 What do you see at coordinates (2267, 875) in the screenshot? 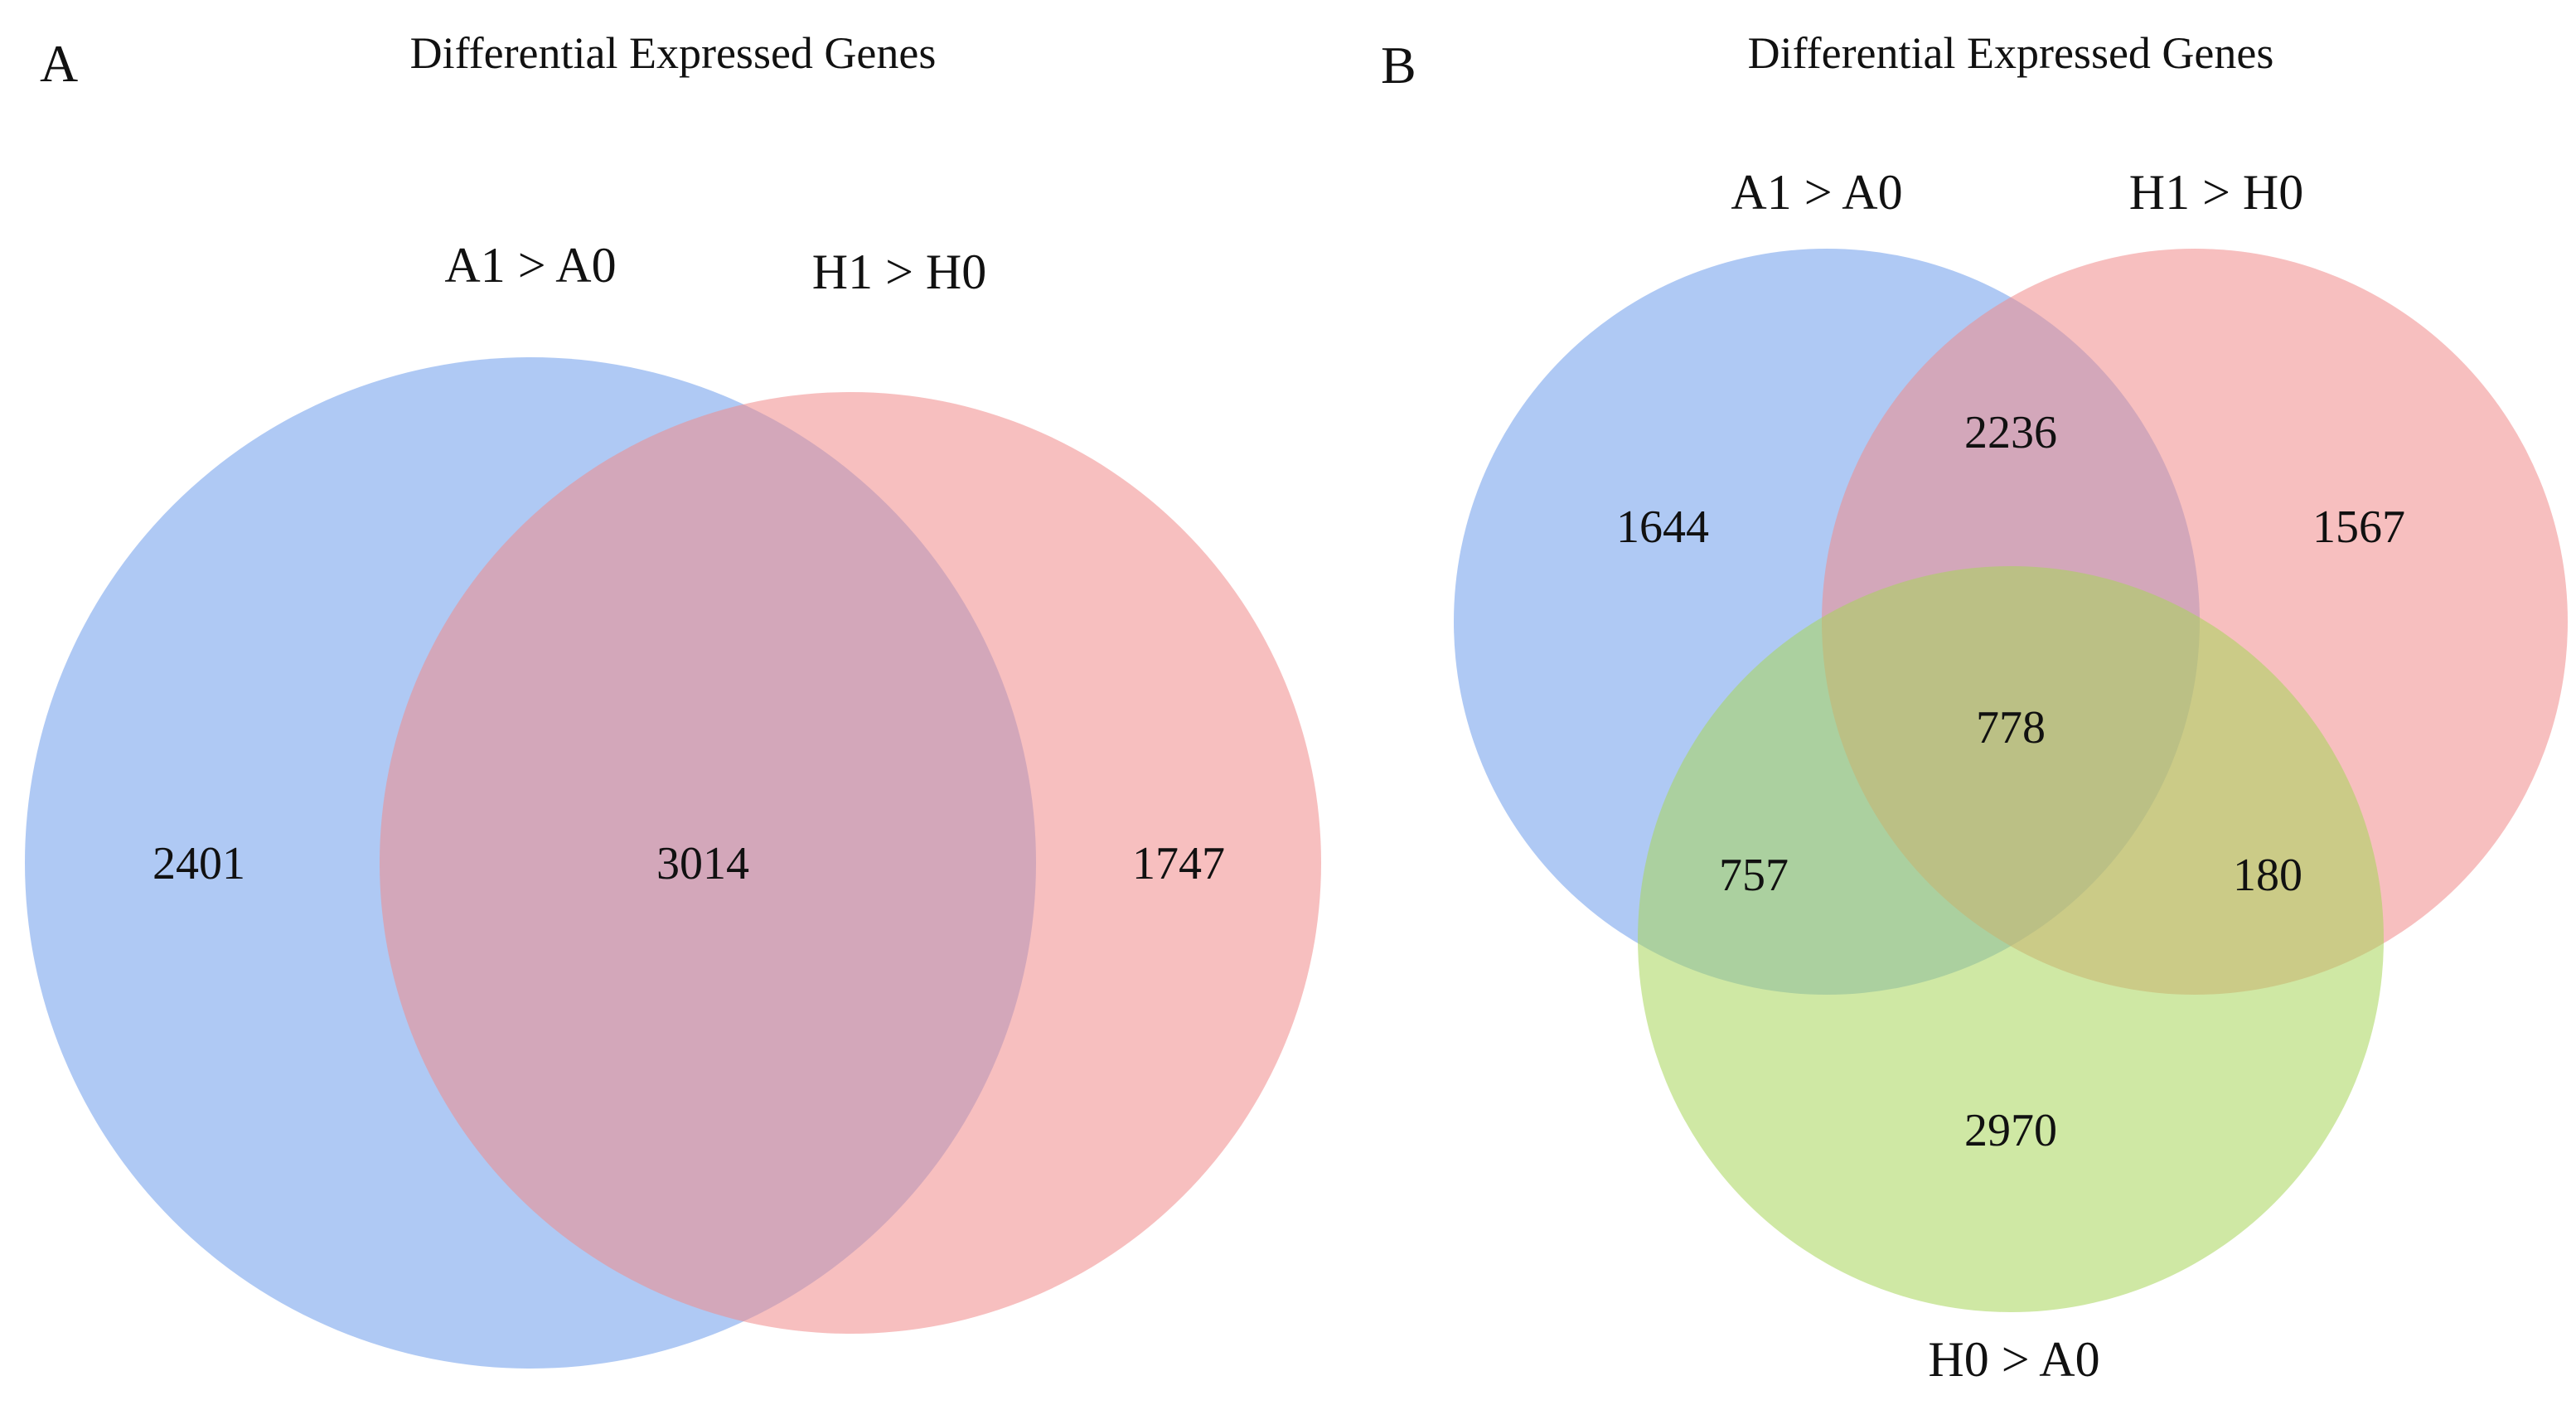
I see `panel-b-count-h1-h0: 180` at bounding box center [2267, 875].